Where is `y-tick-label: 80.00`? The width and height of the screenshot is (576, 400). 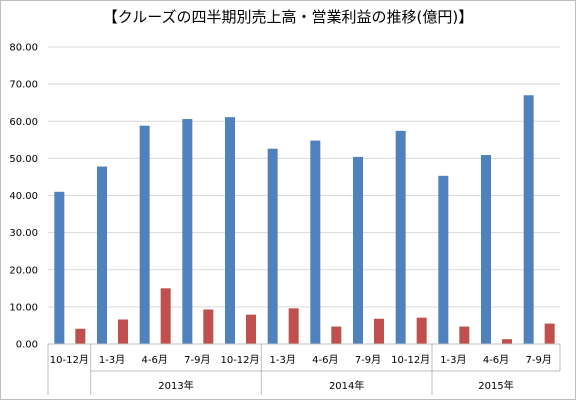
y-tick-label: 80.00 is located at coordinates (23, 48).